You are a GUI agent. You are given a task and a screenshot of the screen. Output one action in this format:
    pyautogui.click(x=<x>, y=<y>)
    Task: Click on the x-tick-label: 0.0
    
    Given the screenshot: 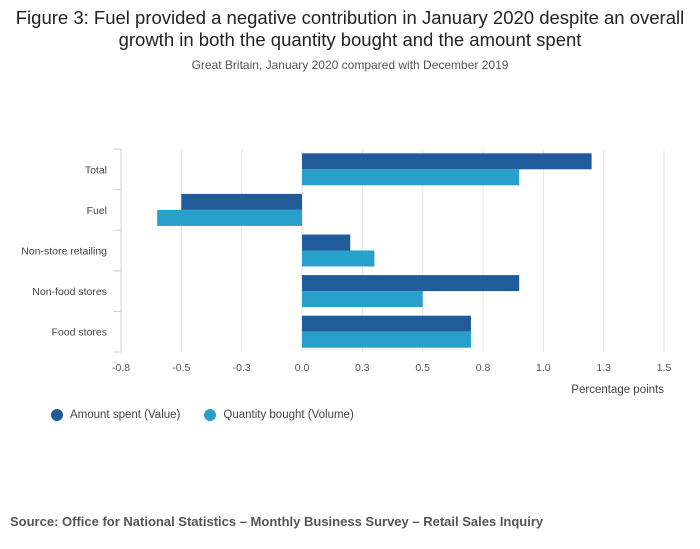 What is the action you would take?
    pyautogui.click(x=302, y=368)
    